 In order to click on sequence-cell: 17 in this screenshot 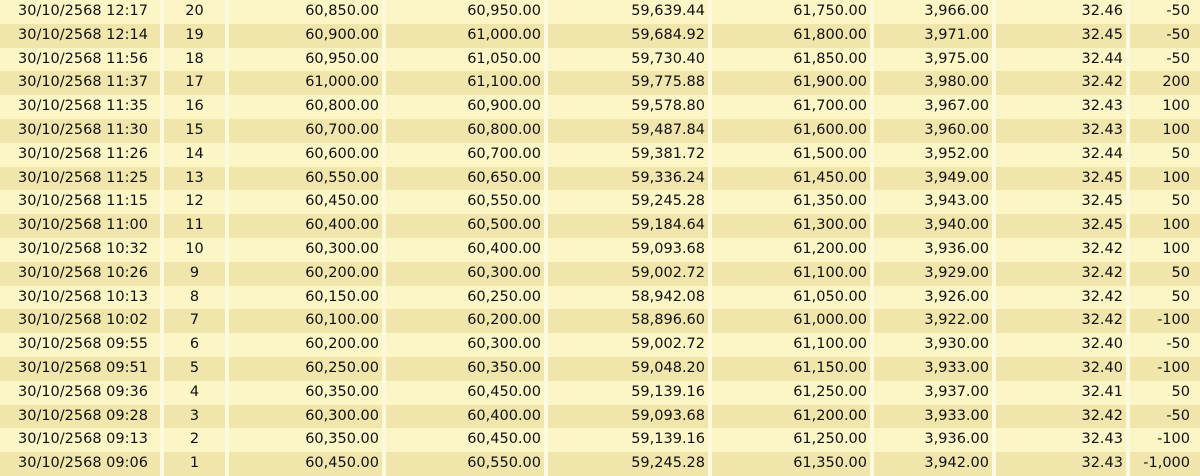, I will do `click(192, 83)`.